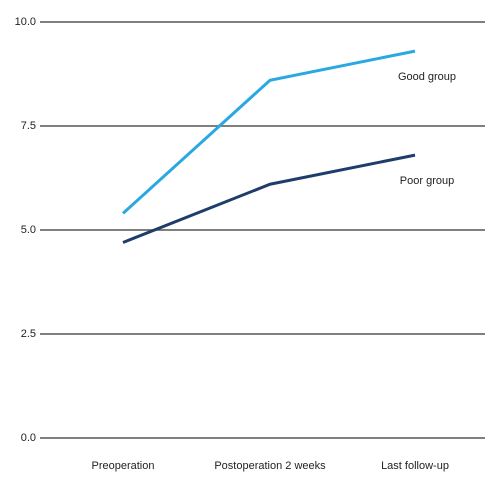 The width and height of the screenshot is (500, 500). I want to click on x-tick-label: Last follow-up, so click(415, 466).